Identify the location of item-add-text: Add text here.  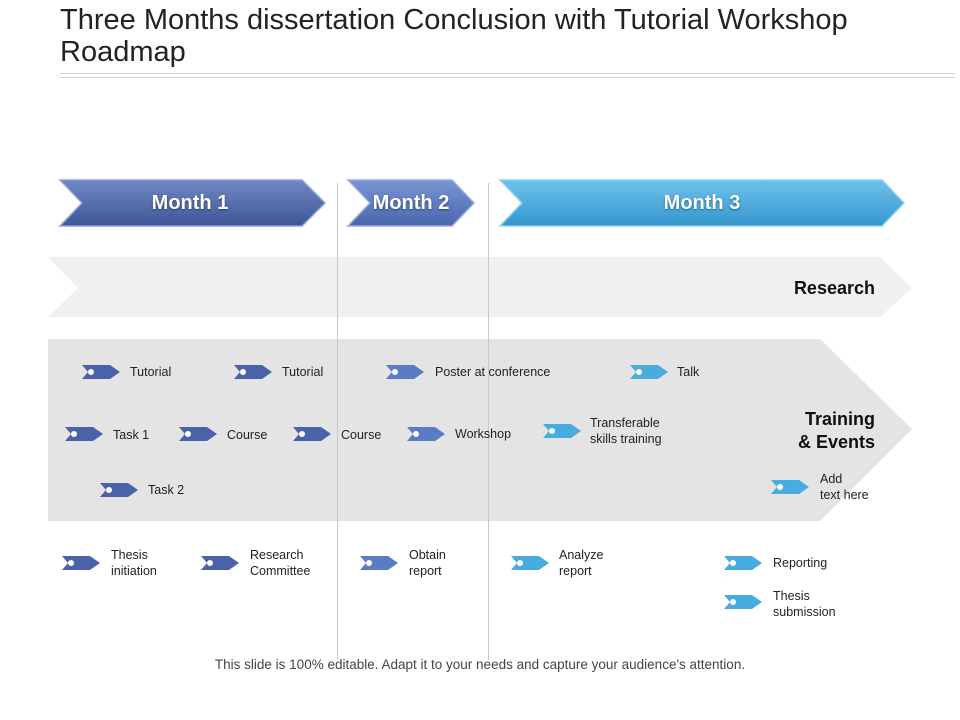
(844, 487).